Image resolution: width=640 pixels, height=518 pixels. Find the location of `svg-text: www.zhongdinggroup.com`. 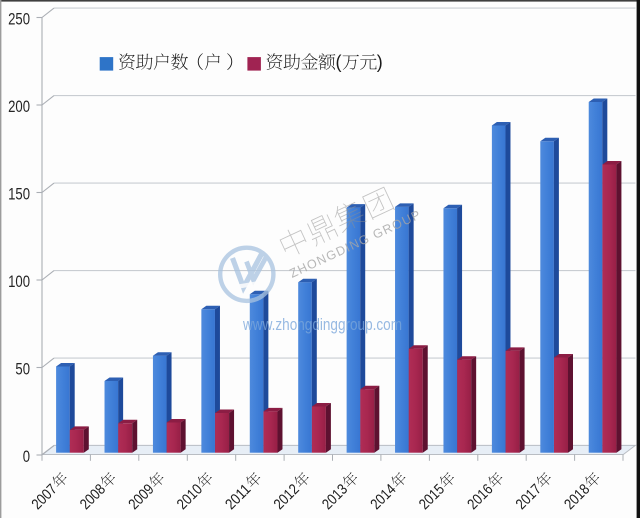

svg-text: www.zhongdinggroup.com is located at coordinates (322, 324).